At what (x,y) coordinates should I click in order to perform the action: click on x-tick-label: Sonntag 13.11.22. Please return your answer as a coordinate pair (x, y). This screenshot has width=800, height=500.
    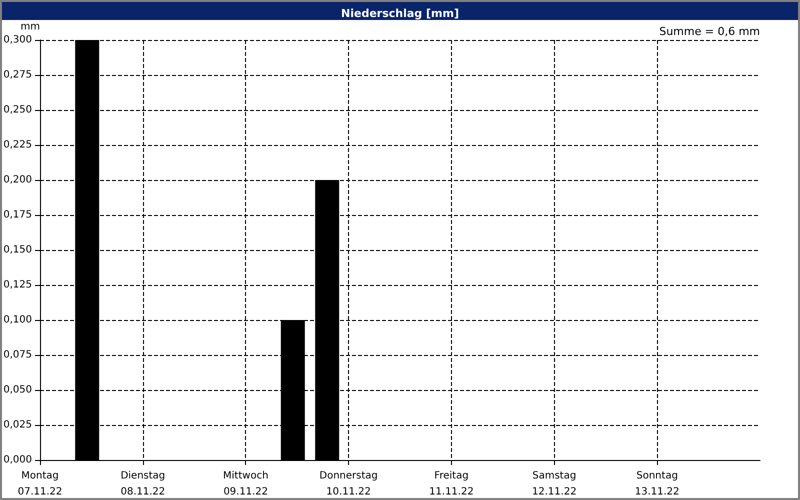
    Looking at the image, I should click on (657, 484).